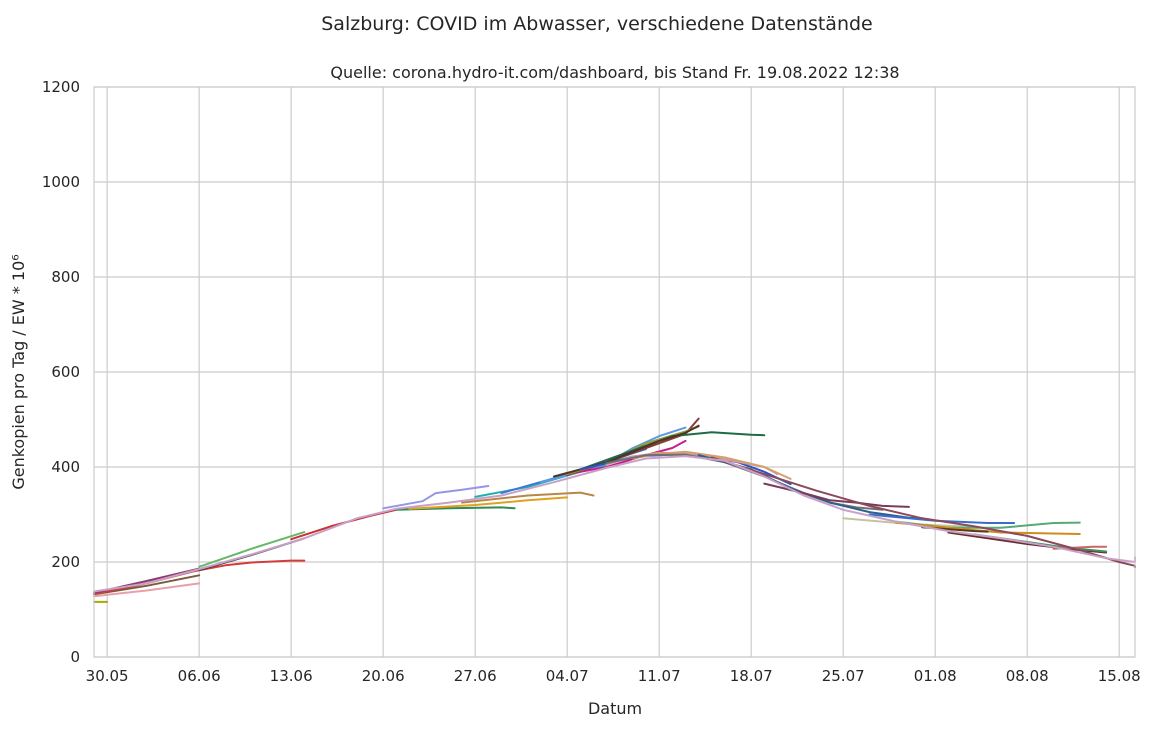  I want to click on x-axis-label: Datum, so click(615, 708).